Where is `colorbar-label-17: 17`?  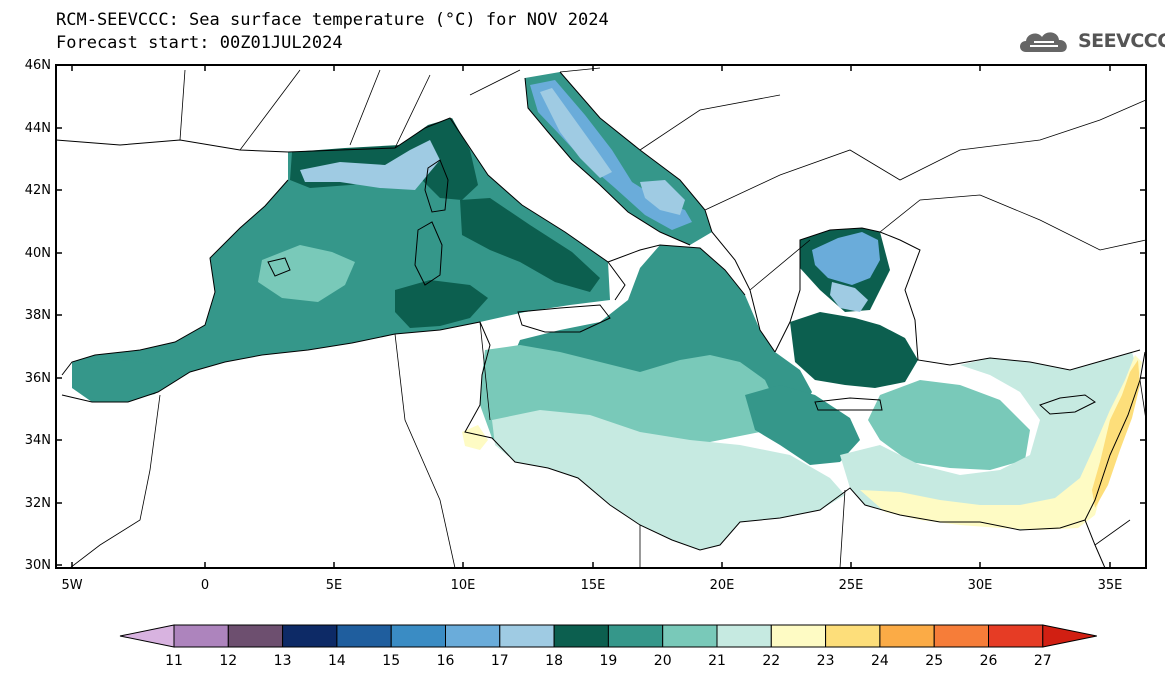 colorbar-label-17: 17 is located at coordinates (500, 661).